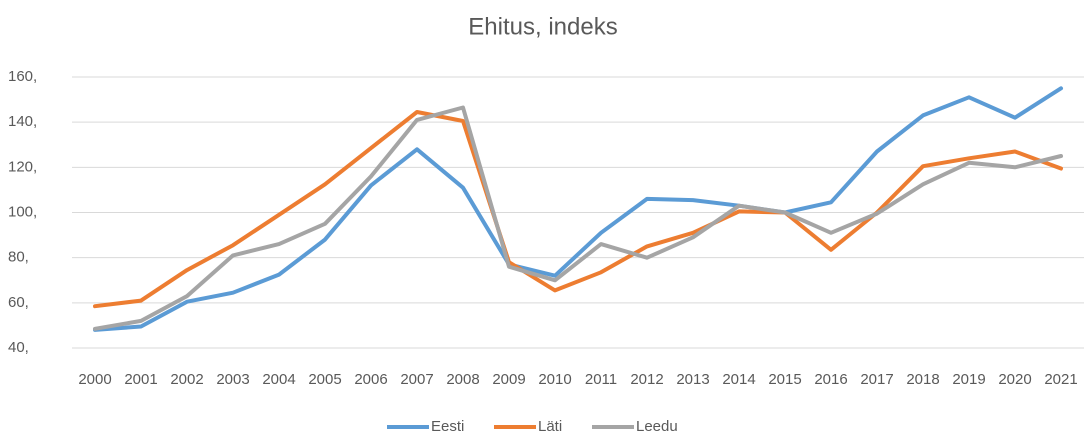 This screenshot has height=436, width=1086. What do you see at coordinates (22, 211) in the screenshot?
I see `y-tick-label: 100,` at bounding box center [22, 211].